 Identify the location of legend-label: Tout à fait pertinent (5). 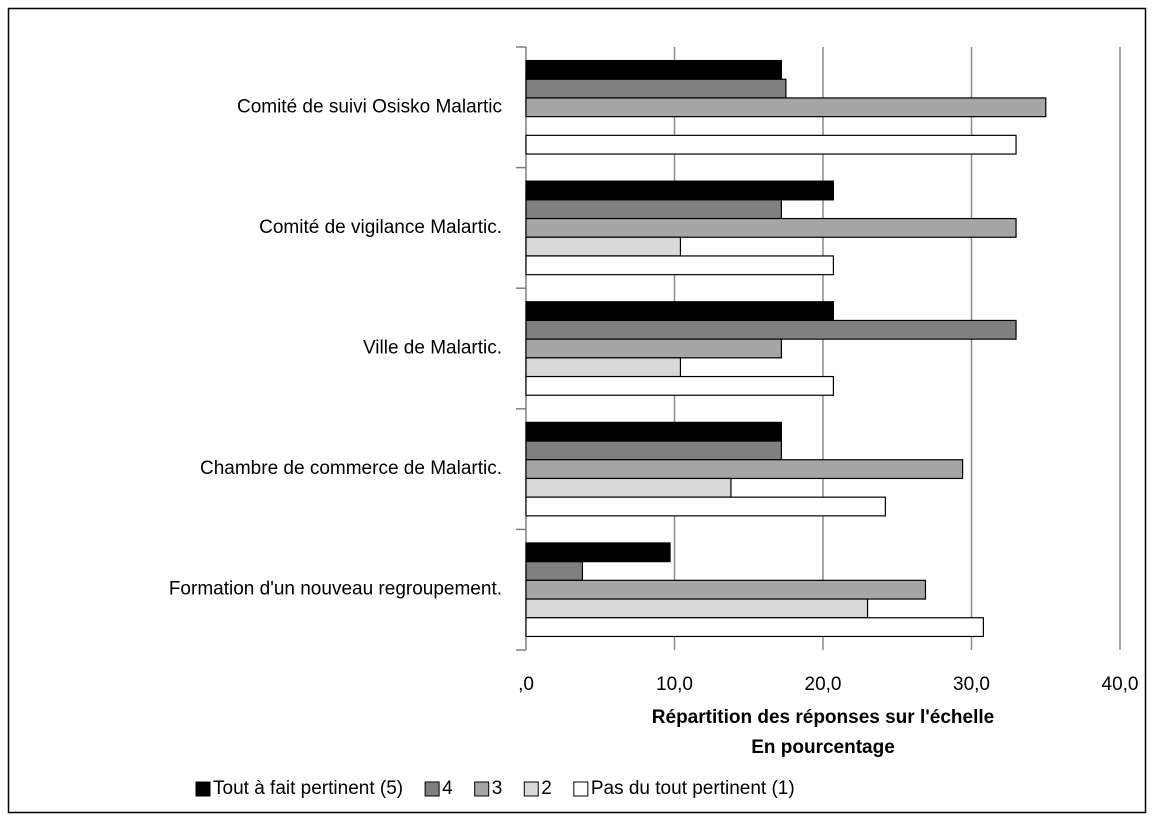
(308, 788).